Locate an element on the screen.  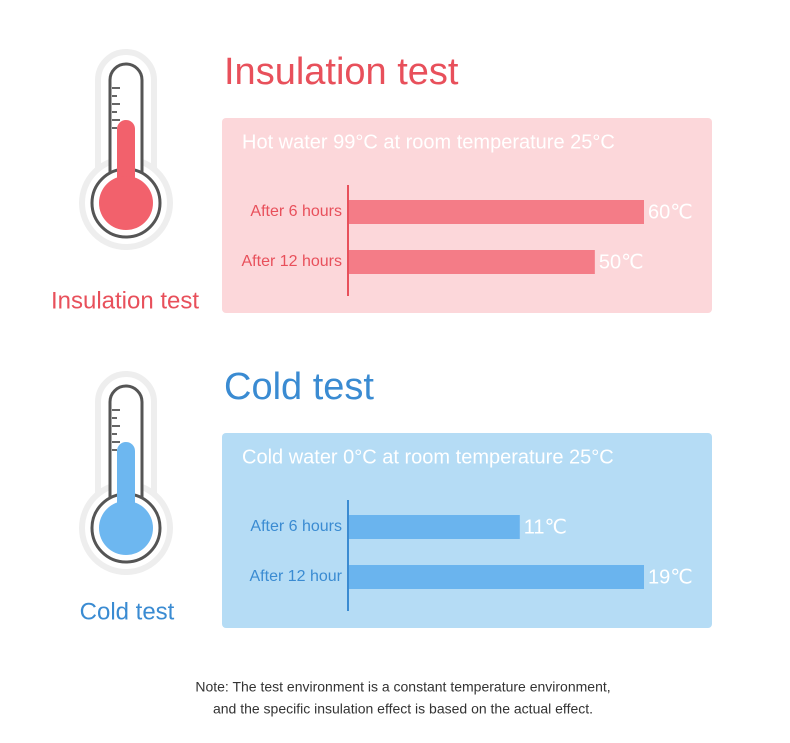
value-label: 19℃ is located at coordinates (670, 577).